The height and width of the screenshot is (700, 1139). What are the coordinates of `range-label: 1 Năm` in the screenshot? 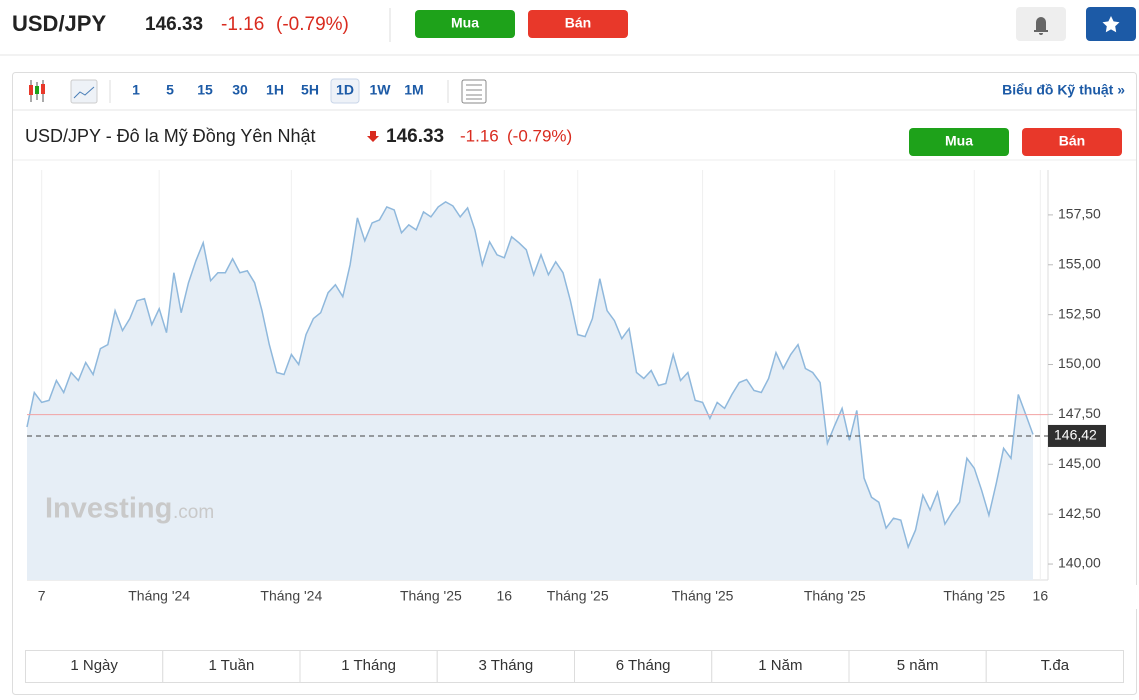 It's located at (780, 665).